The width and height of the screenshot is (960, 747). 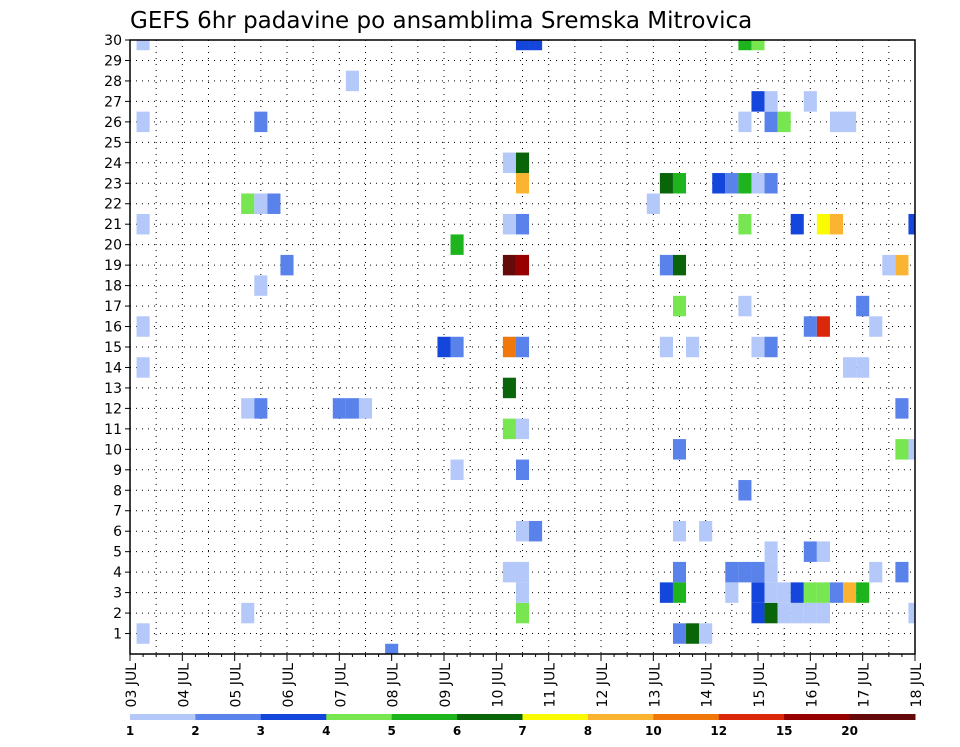 What do you see at coordinates (113, 184) in the screenshot?
I see `y-tick-label: 23` at bounding box center [113, 184].